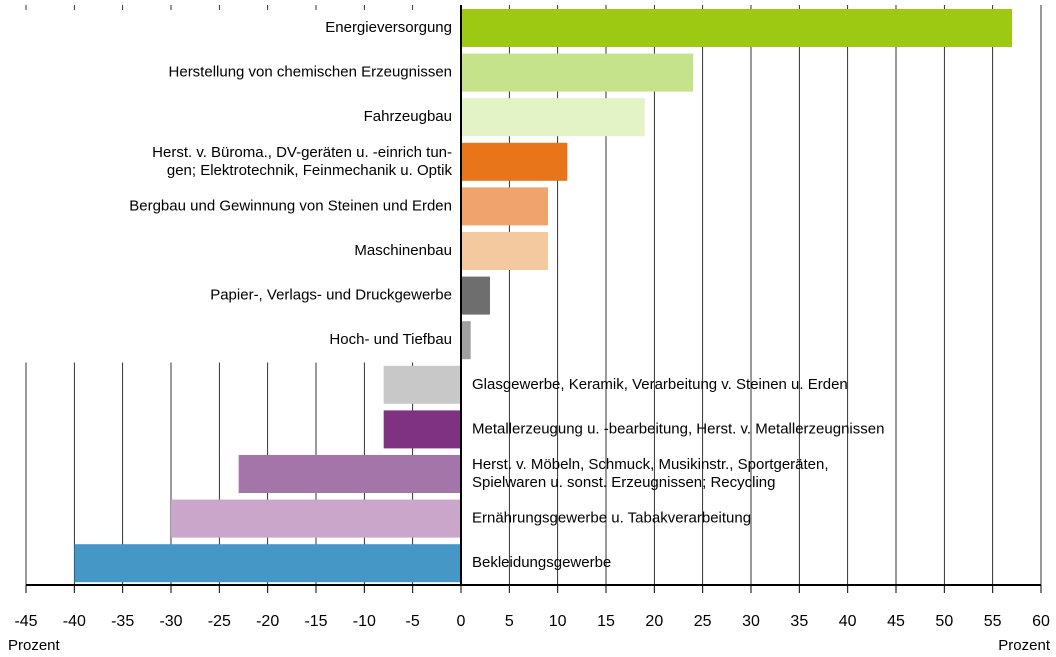  Describe the element at coordinates (751, 621) in the screenshot. I see `x-tick-label: 30` at that location.